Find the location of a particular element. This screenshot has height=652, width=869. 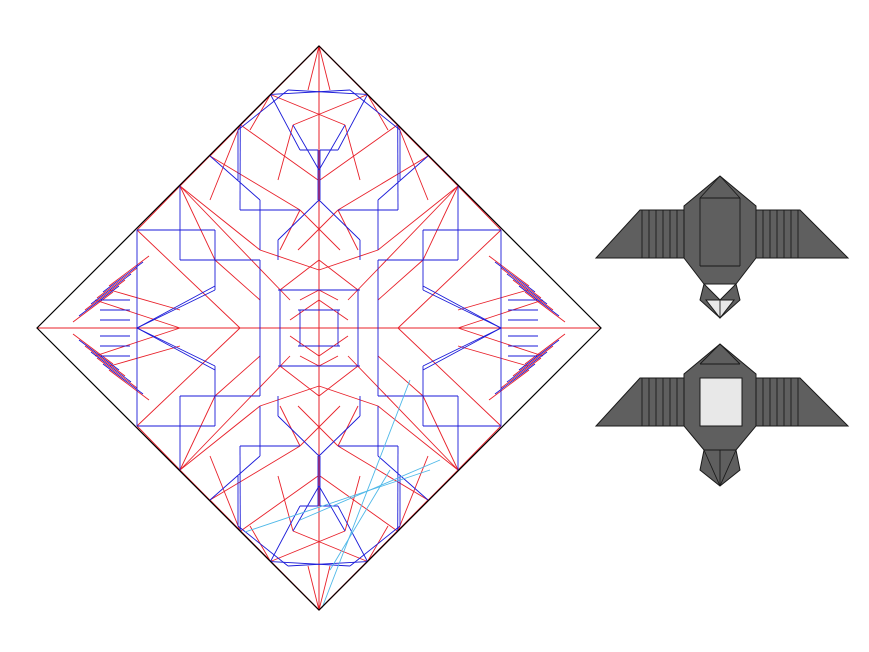

body-detail-lines-front is located at coordinates (720, 246).